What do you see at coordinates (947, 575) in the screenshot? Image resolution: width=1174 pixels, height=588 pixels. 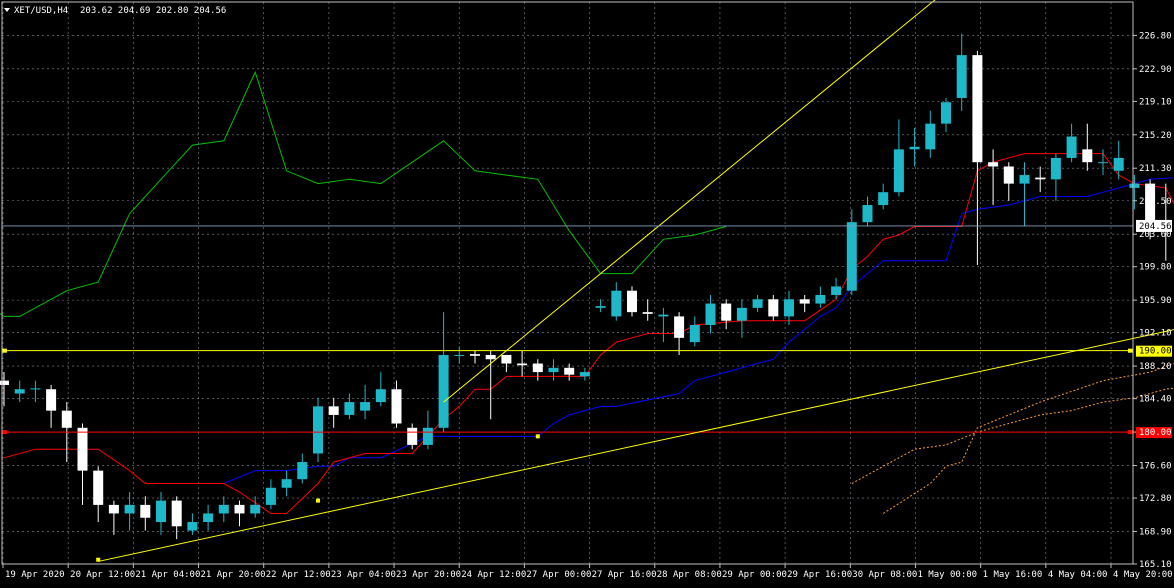 I see `x-tick-label: 1 May 00:00` at bounding box center [947, 575].